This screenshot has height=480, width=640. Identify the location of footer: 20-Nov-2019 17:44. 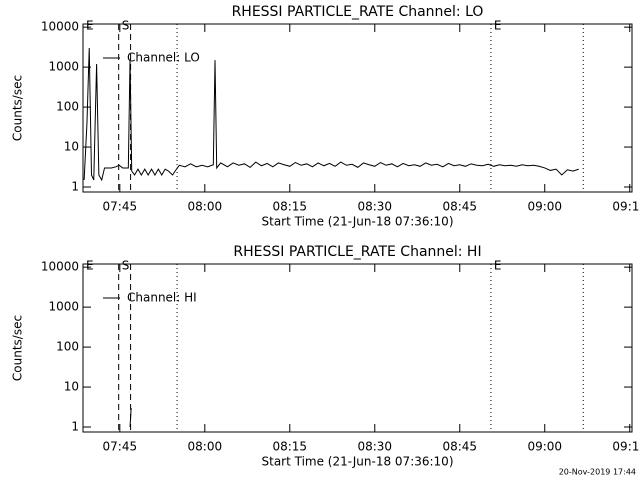
(597, 472).